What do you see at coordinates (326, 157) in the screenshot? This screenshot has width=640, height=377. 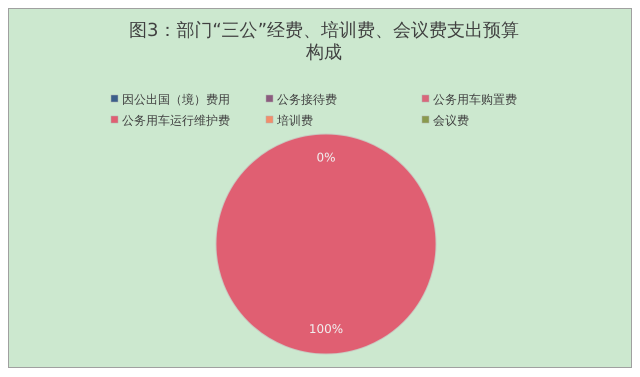 I see `text: 0%` at bounding box center [326, 157].